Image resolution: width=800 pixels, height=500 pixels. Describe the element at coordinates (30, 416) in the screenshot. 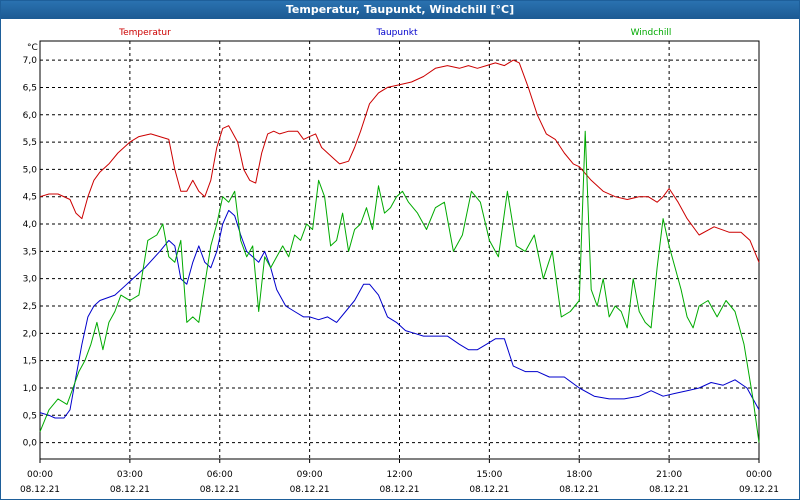

I see `y-tick-label: 0,5` at that location.